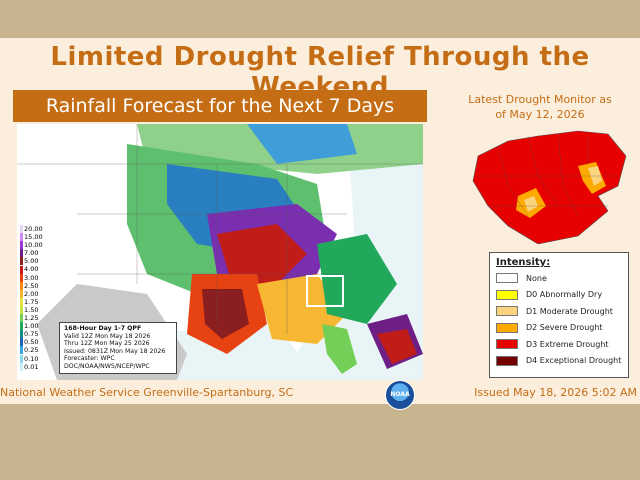 The height and width of the screenshot is (480, 640). What do you see at coordinates (567, 344) in the screenshot?
I see `legend-label: D3 Extreme Drought` at bounding box center [567, 344].